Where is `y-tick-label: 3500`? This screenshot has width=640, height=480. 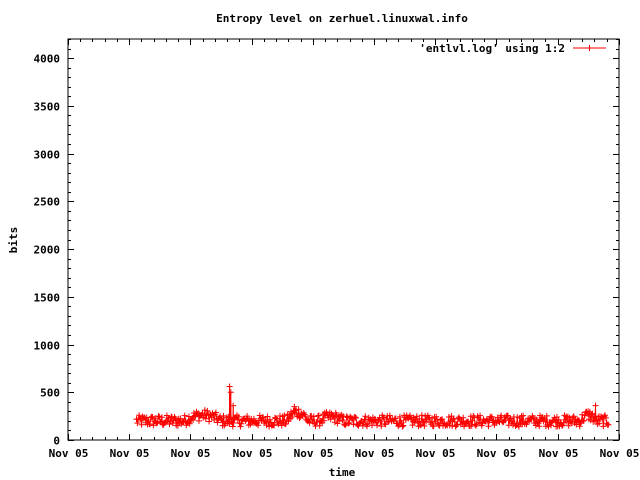
y-tick-label: 3500 is located at coordinates (47, 107).